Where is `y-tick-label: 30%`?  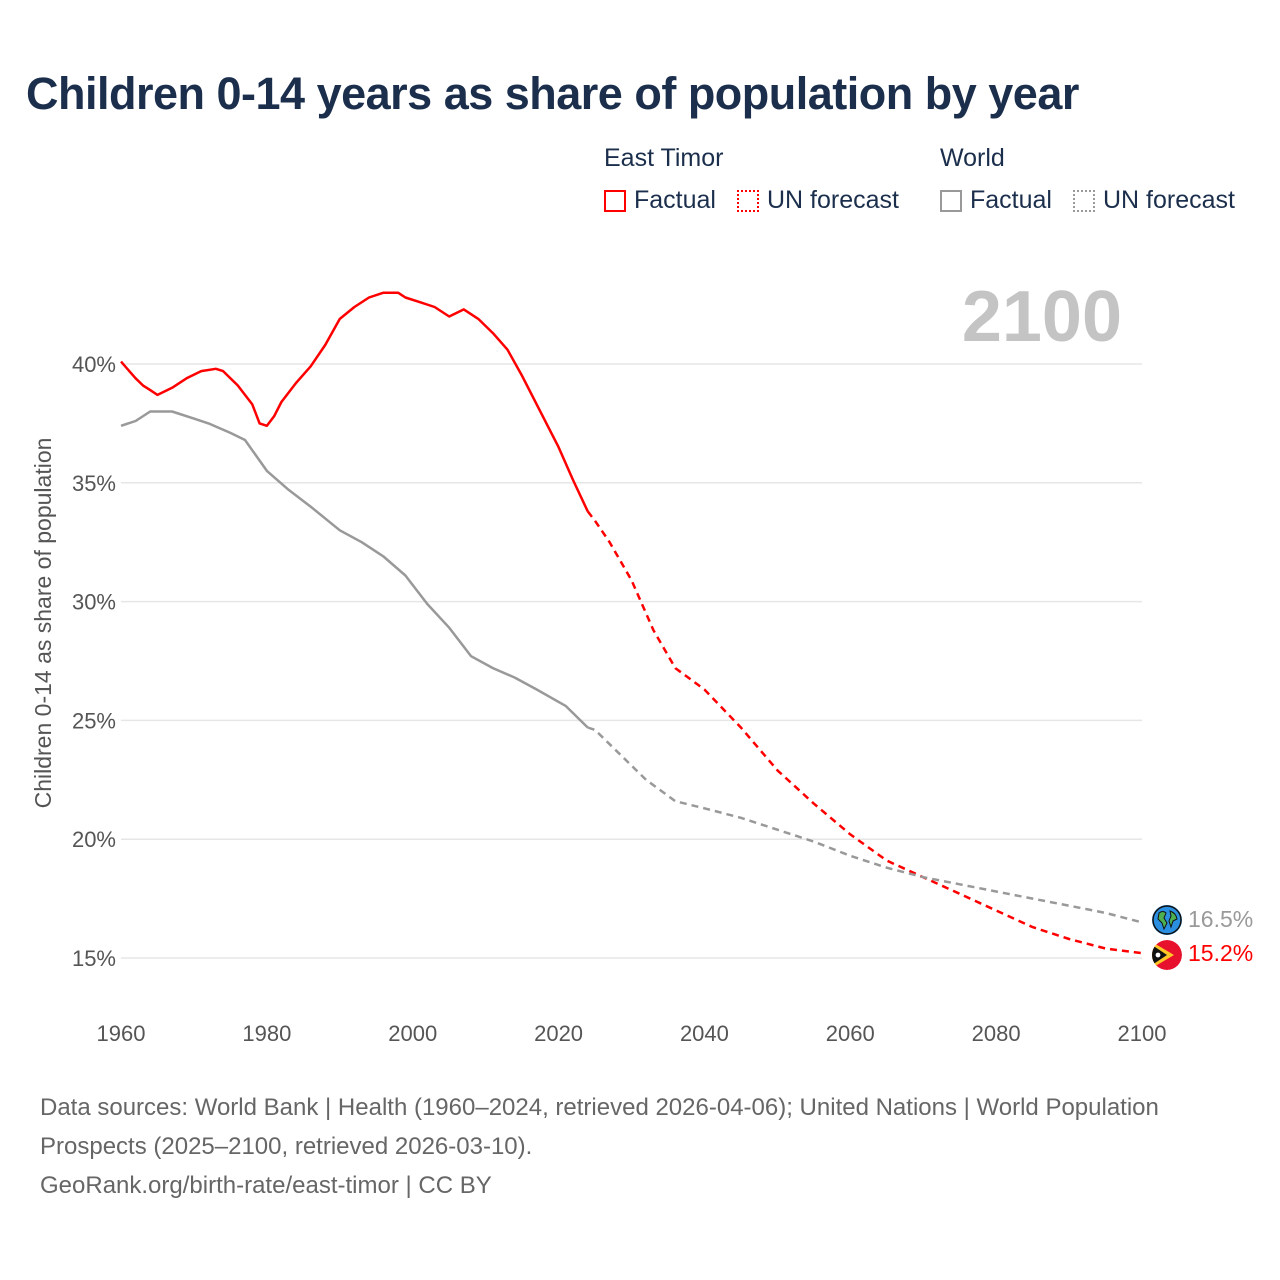
y-tick-label: 30% is located at coordinates (94, 602).